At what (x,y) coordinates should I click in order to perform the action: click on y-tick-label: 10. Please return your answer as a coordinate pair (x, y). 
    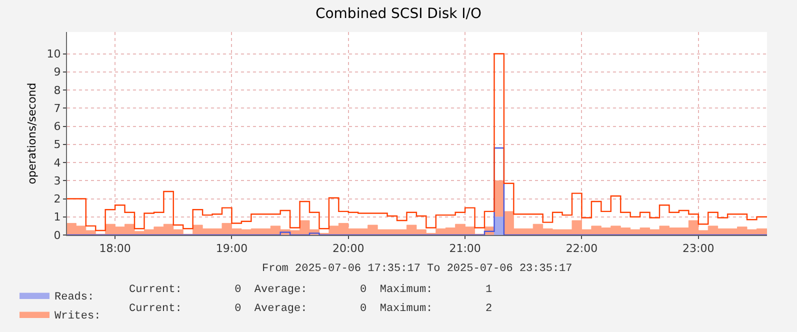
    Looking at the image, I should click on (53, 54).